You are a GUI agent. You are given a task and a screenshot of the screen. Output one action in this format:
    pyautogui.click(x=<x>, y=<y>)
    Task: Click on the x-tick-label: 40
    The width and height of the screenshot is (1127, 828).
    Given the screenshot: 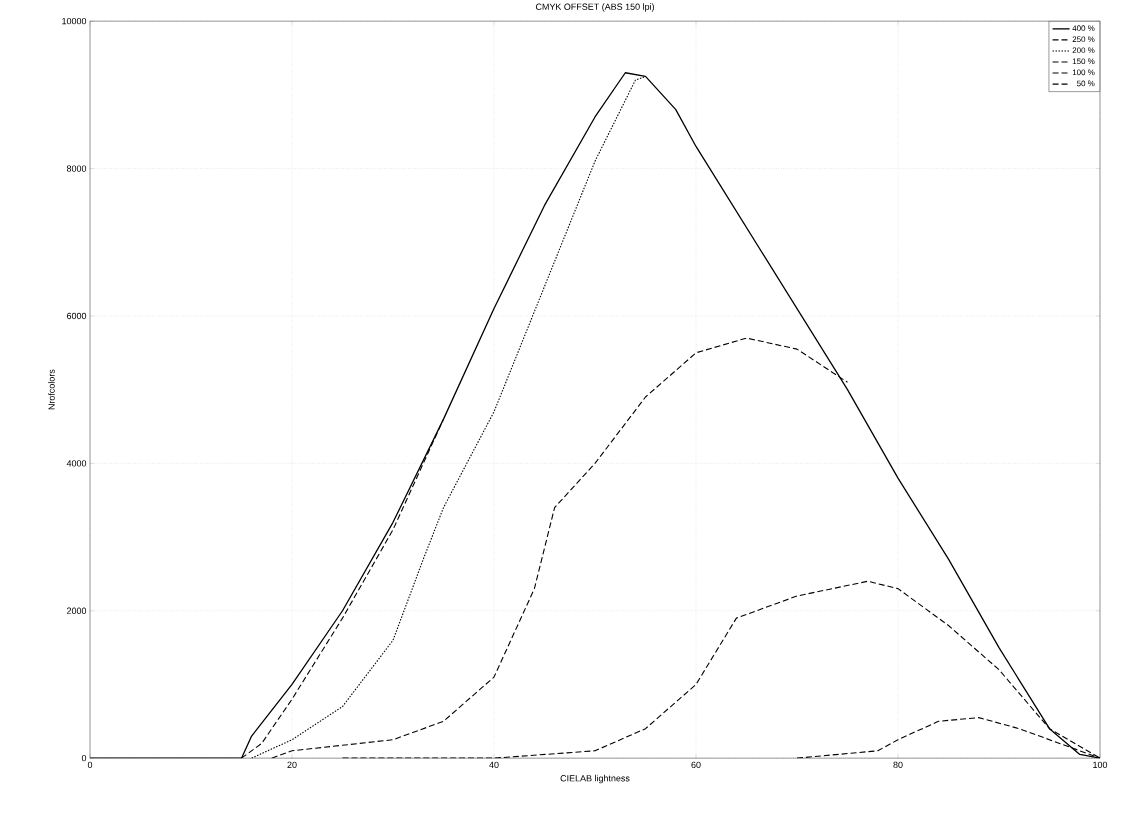 What is the action you would take?
    pyautogui.click(x=494, y=764)
    